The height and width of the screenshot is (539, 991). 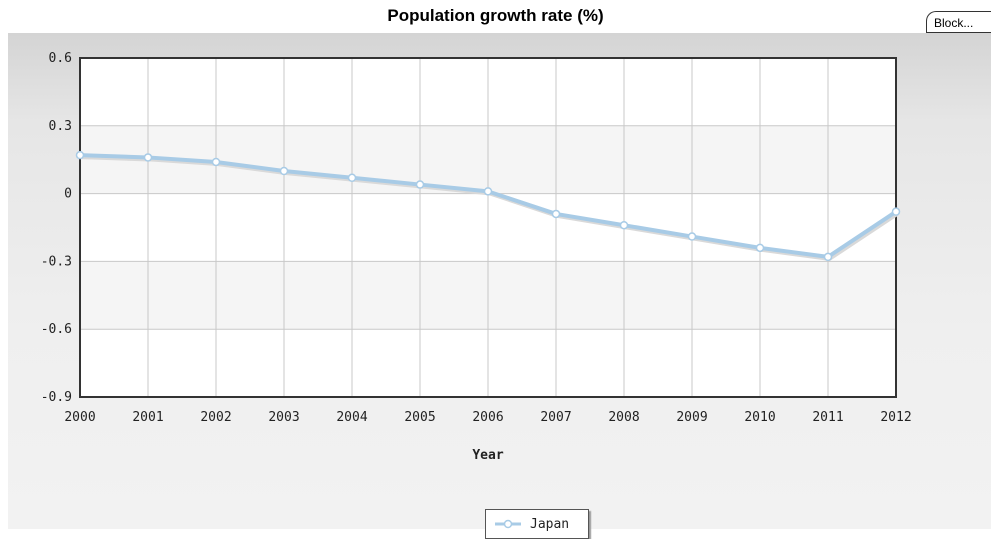 I want to click on legend-label-japan: Japan, so click(x=550, y=524).